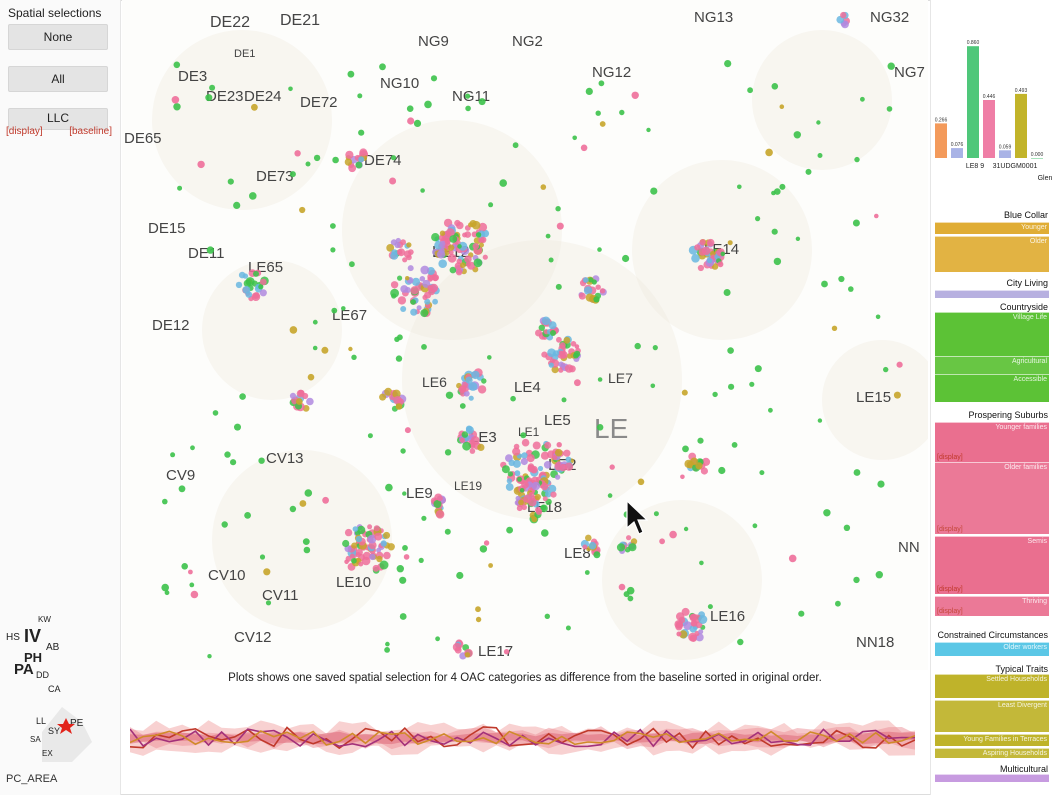  I want to click on region-label: LE67, so click(349, 315).